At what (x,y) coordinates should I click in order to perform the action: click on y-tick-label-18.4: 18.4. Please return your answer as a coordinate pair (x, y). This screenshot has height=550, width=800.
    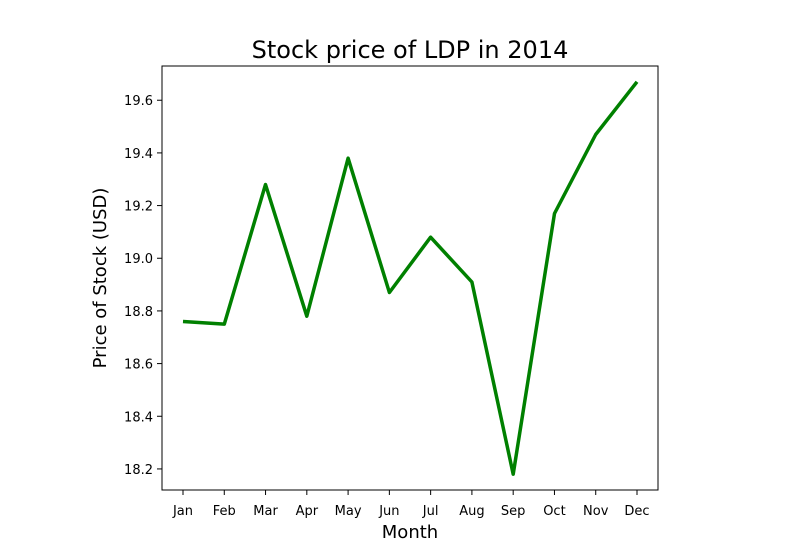
    Looking at the image, I should click on (138, 417).